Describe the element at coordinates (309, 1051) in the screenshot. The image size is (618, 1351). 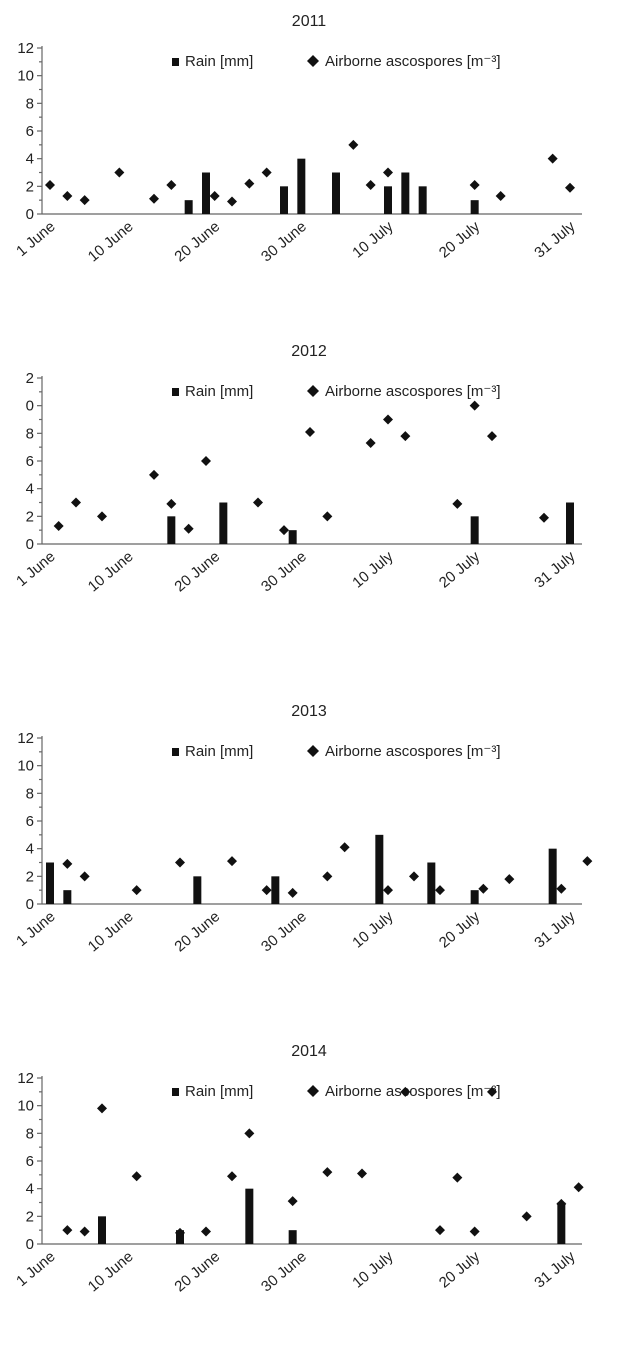
I see `chart-title: 2014` at that location.